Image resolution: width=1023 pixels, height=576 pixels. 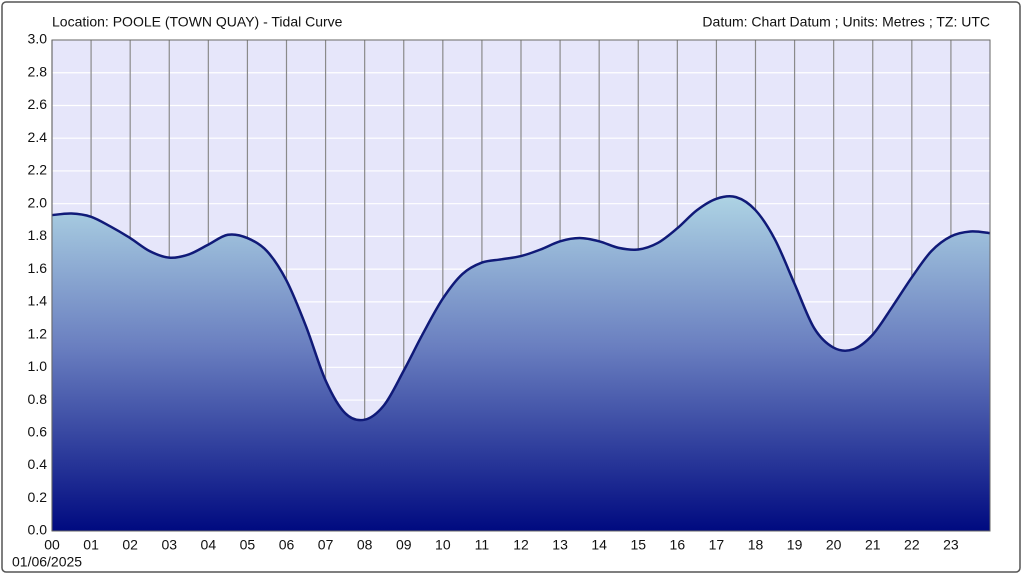 What do you see at coordinates (38, 301) in the screenshot?
I see `y-tick-label: 1.4` at bounding box center [38, 301].